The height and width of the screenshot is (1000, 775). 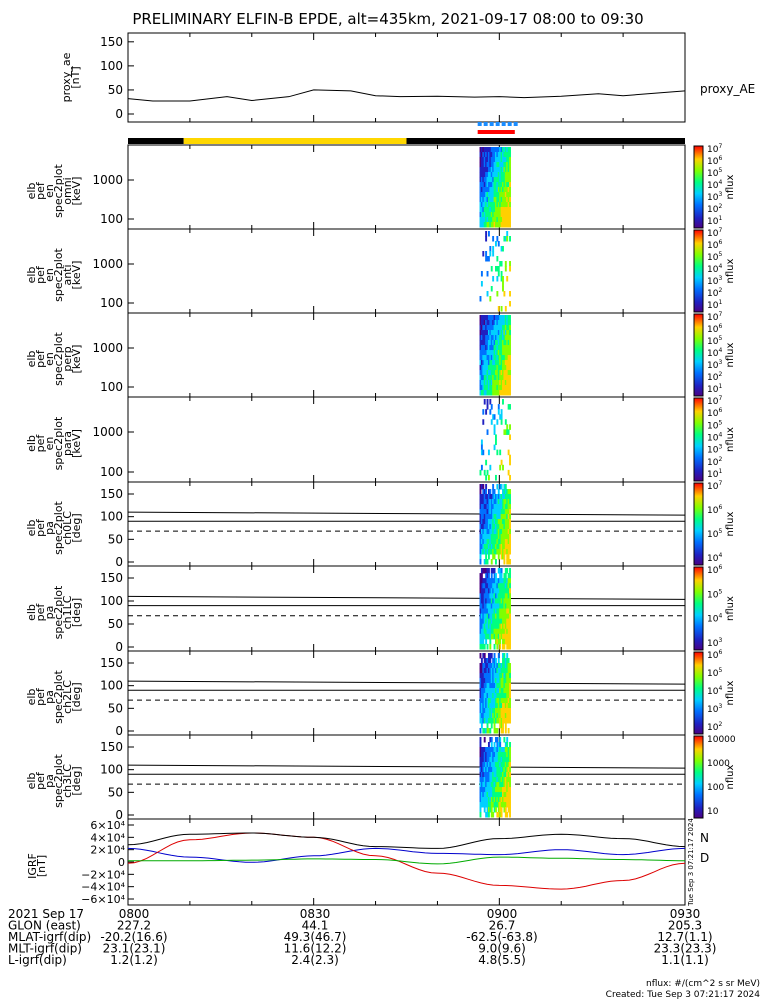 What do you see at coordinates (502, 914) in the screenshot?
I see `ephemeris-value: 0900` at bounding box center [502, 914].